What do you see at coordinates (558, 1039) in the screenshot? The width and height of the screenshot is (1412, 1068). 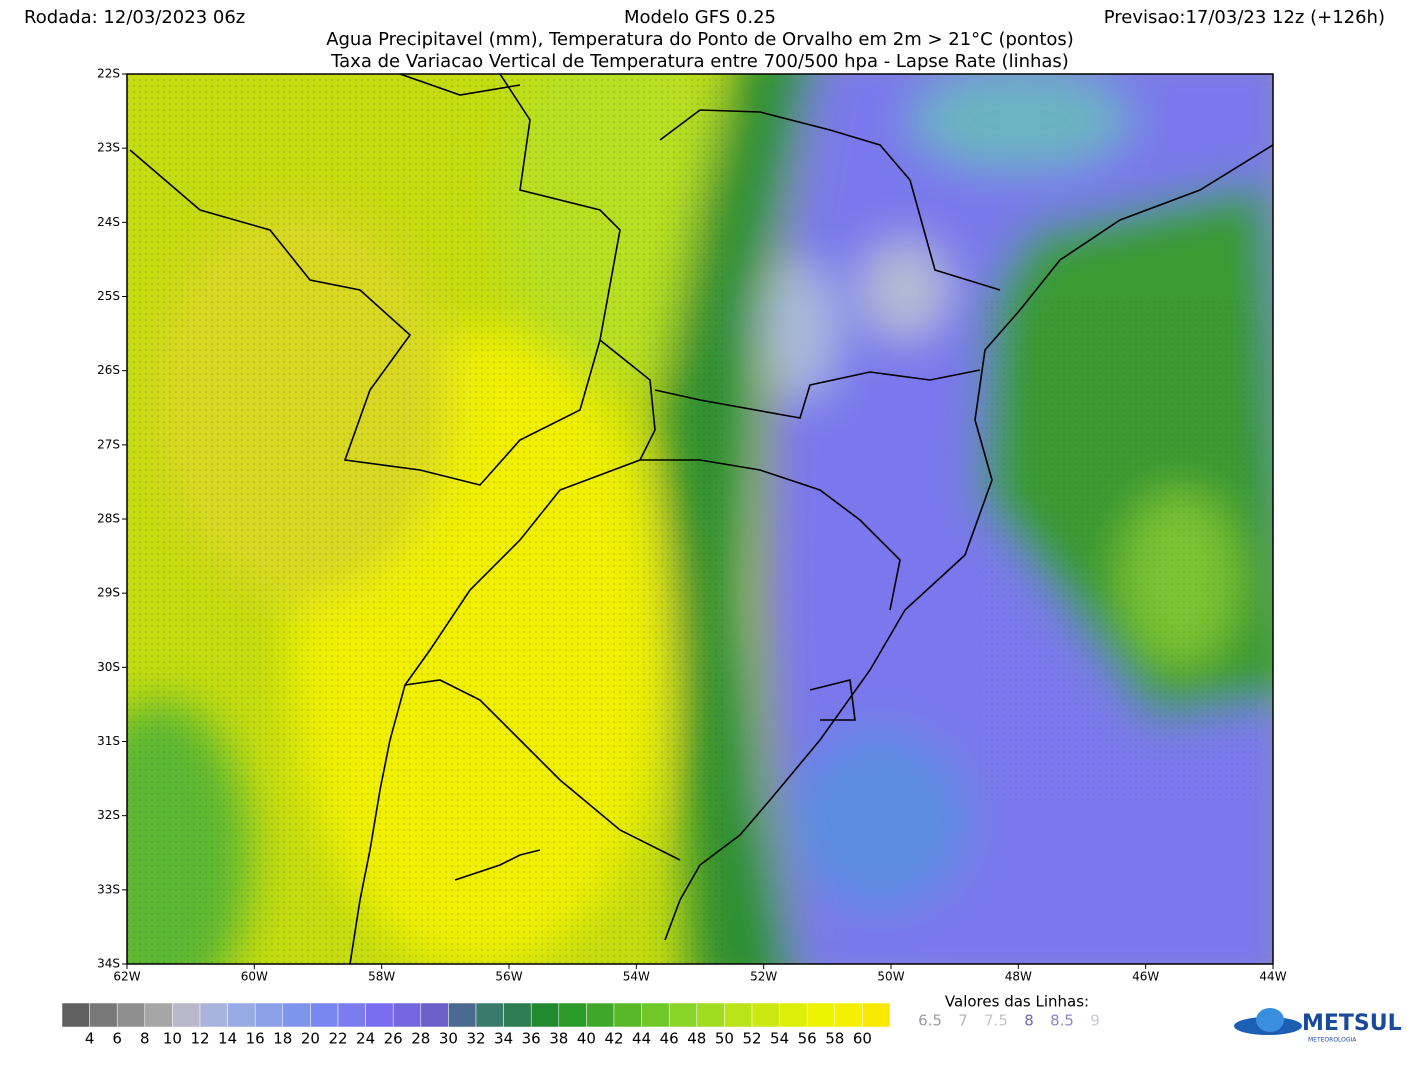 I see `colorbar-label: 38` at bounding box center [558, 1039].